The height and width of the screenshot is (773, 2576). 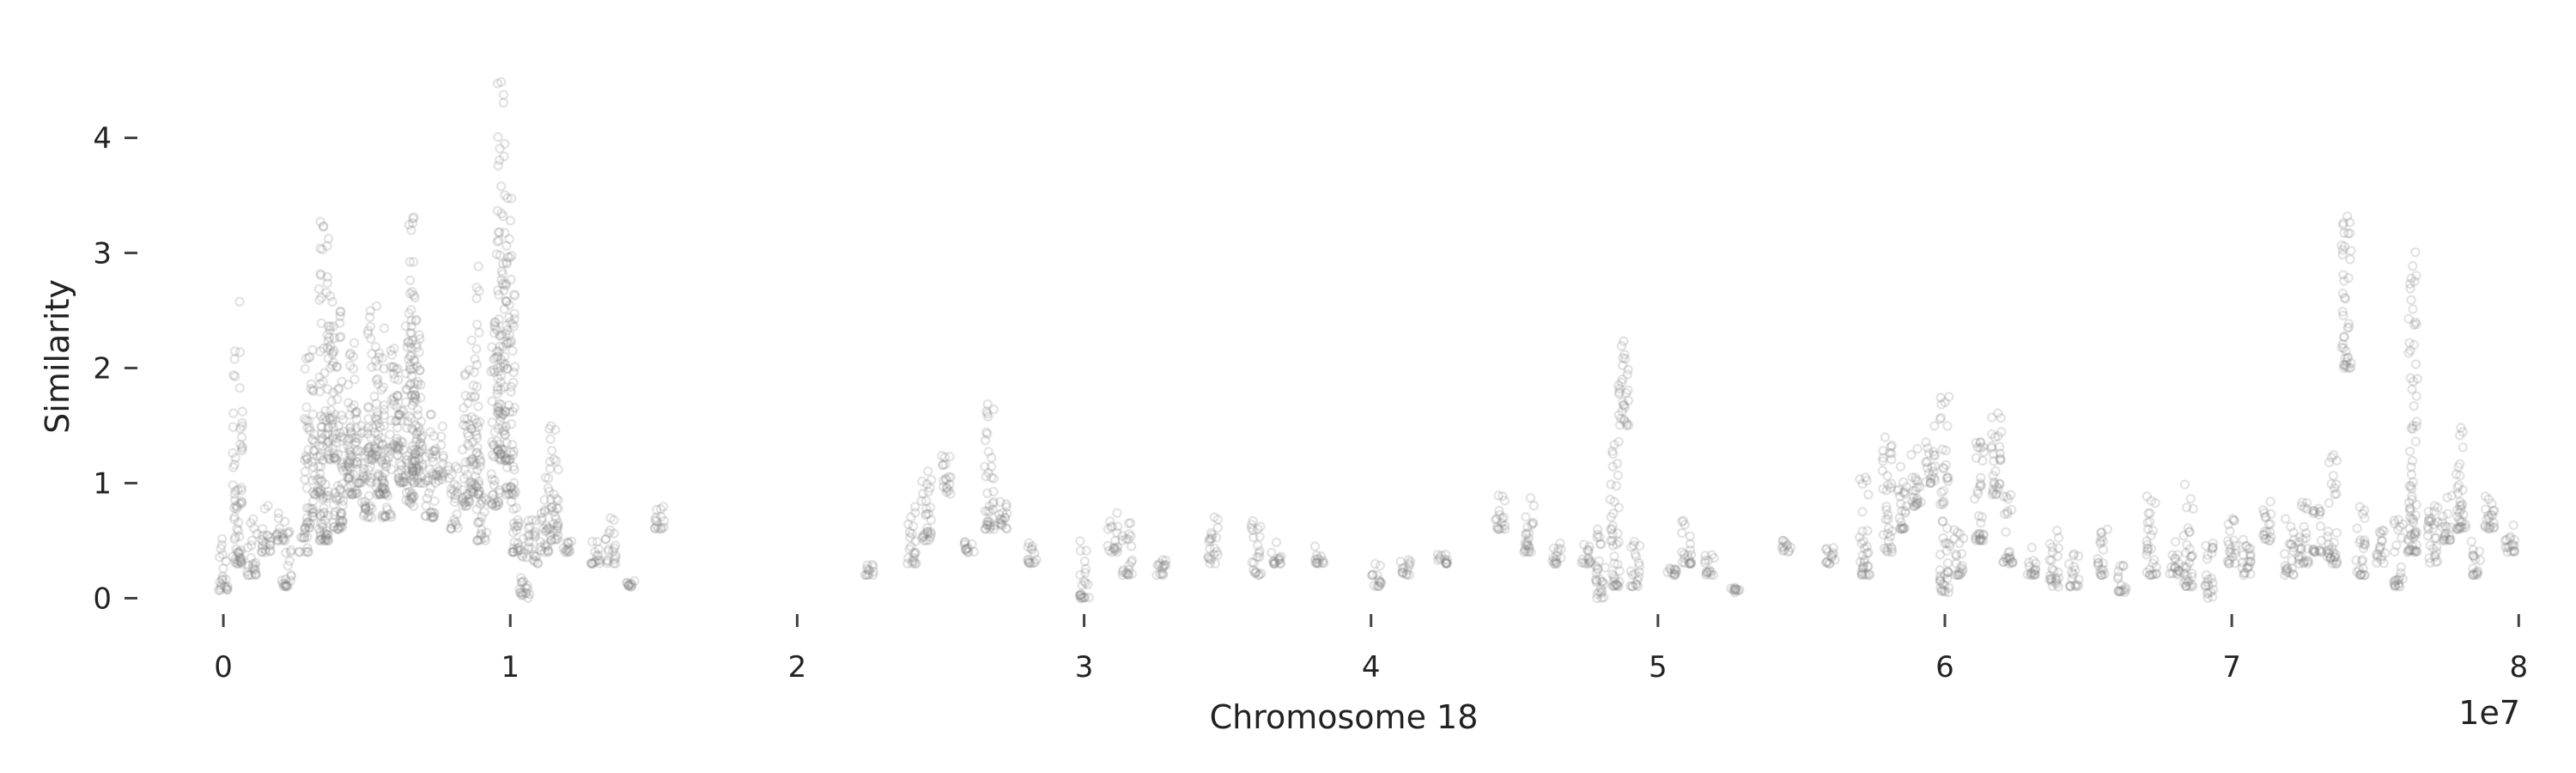 What do you see at coordinates (102, 599) in the screenshot?
I see `y-tick-label: 0` at bounding box center [102, 599].